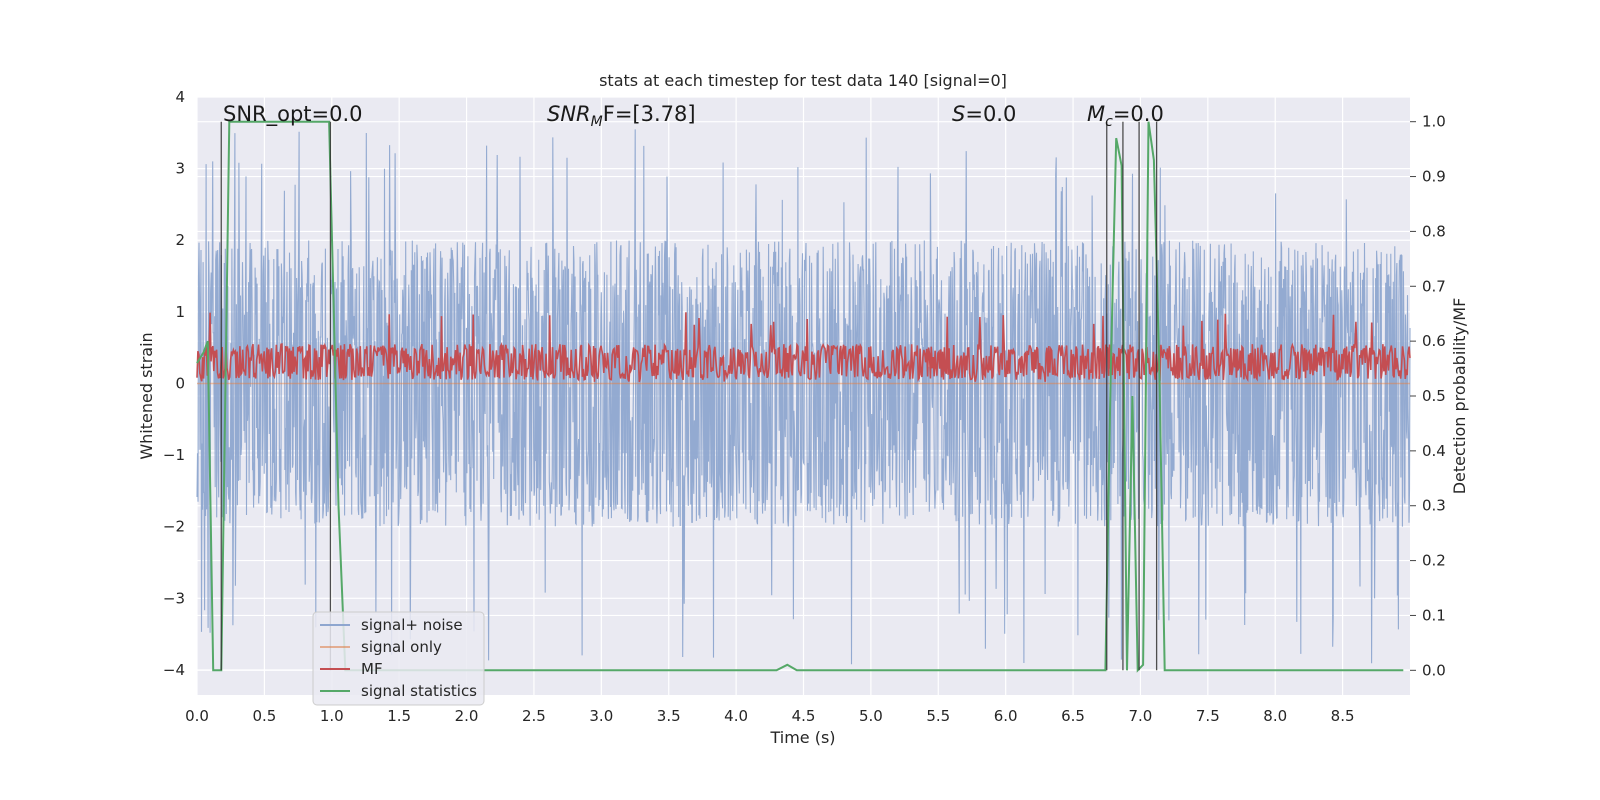  I want to click on legend-label-signal-noise: signal+ noise, so click(412, 625).